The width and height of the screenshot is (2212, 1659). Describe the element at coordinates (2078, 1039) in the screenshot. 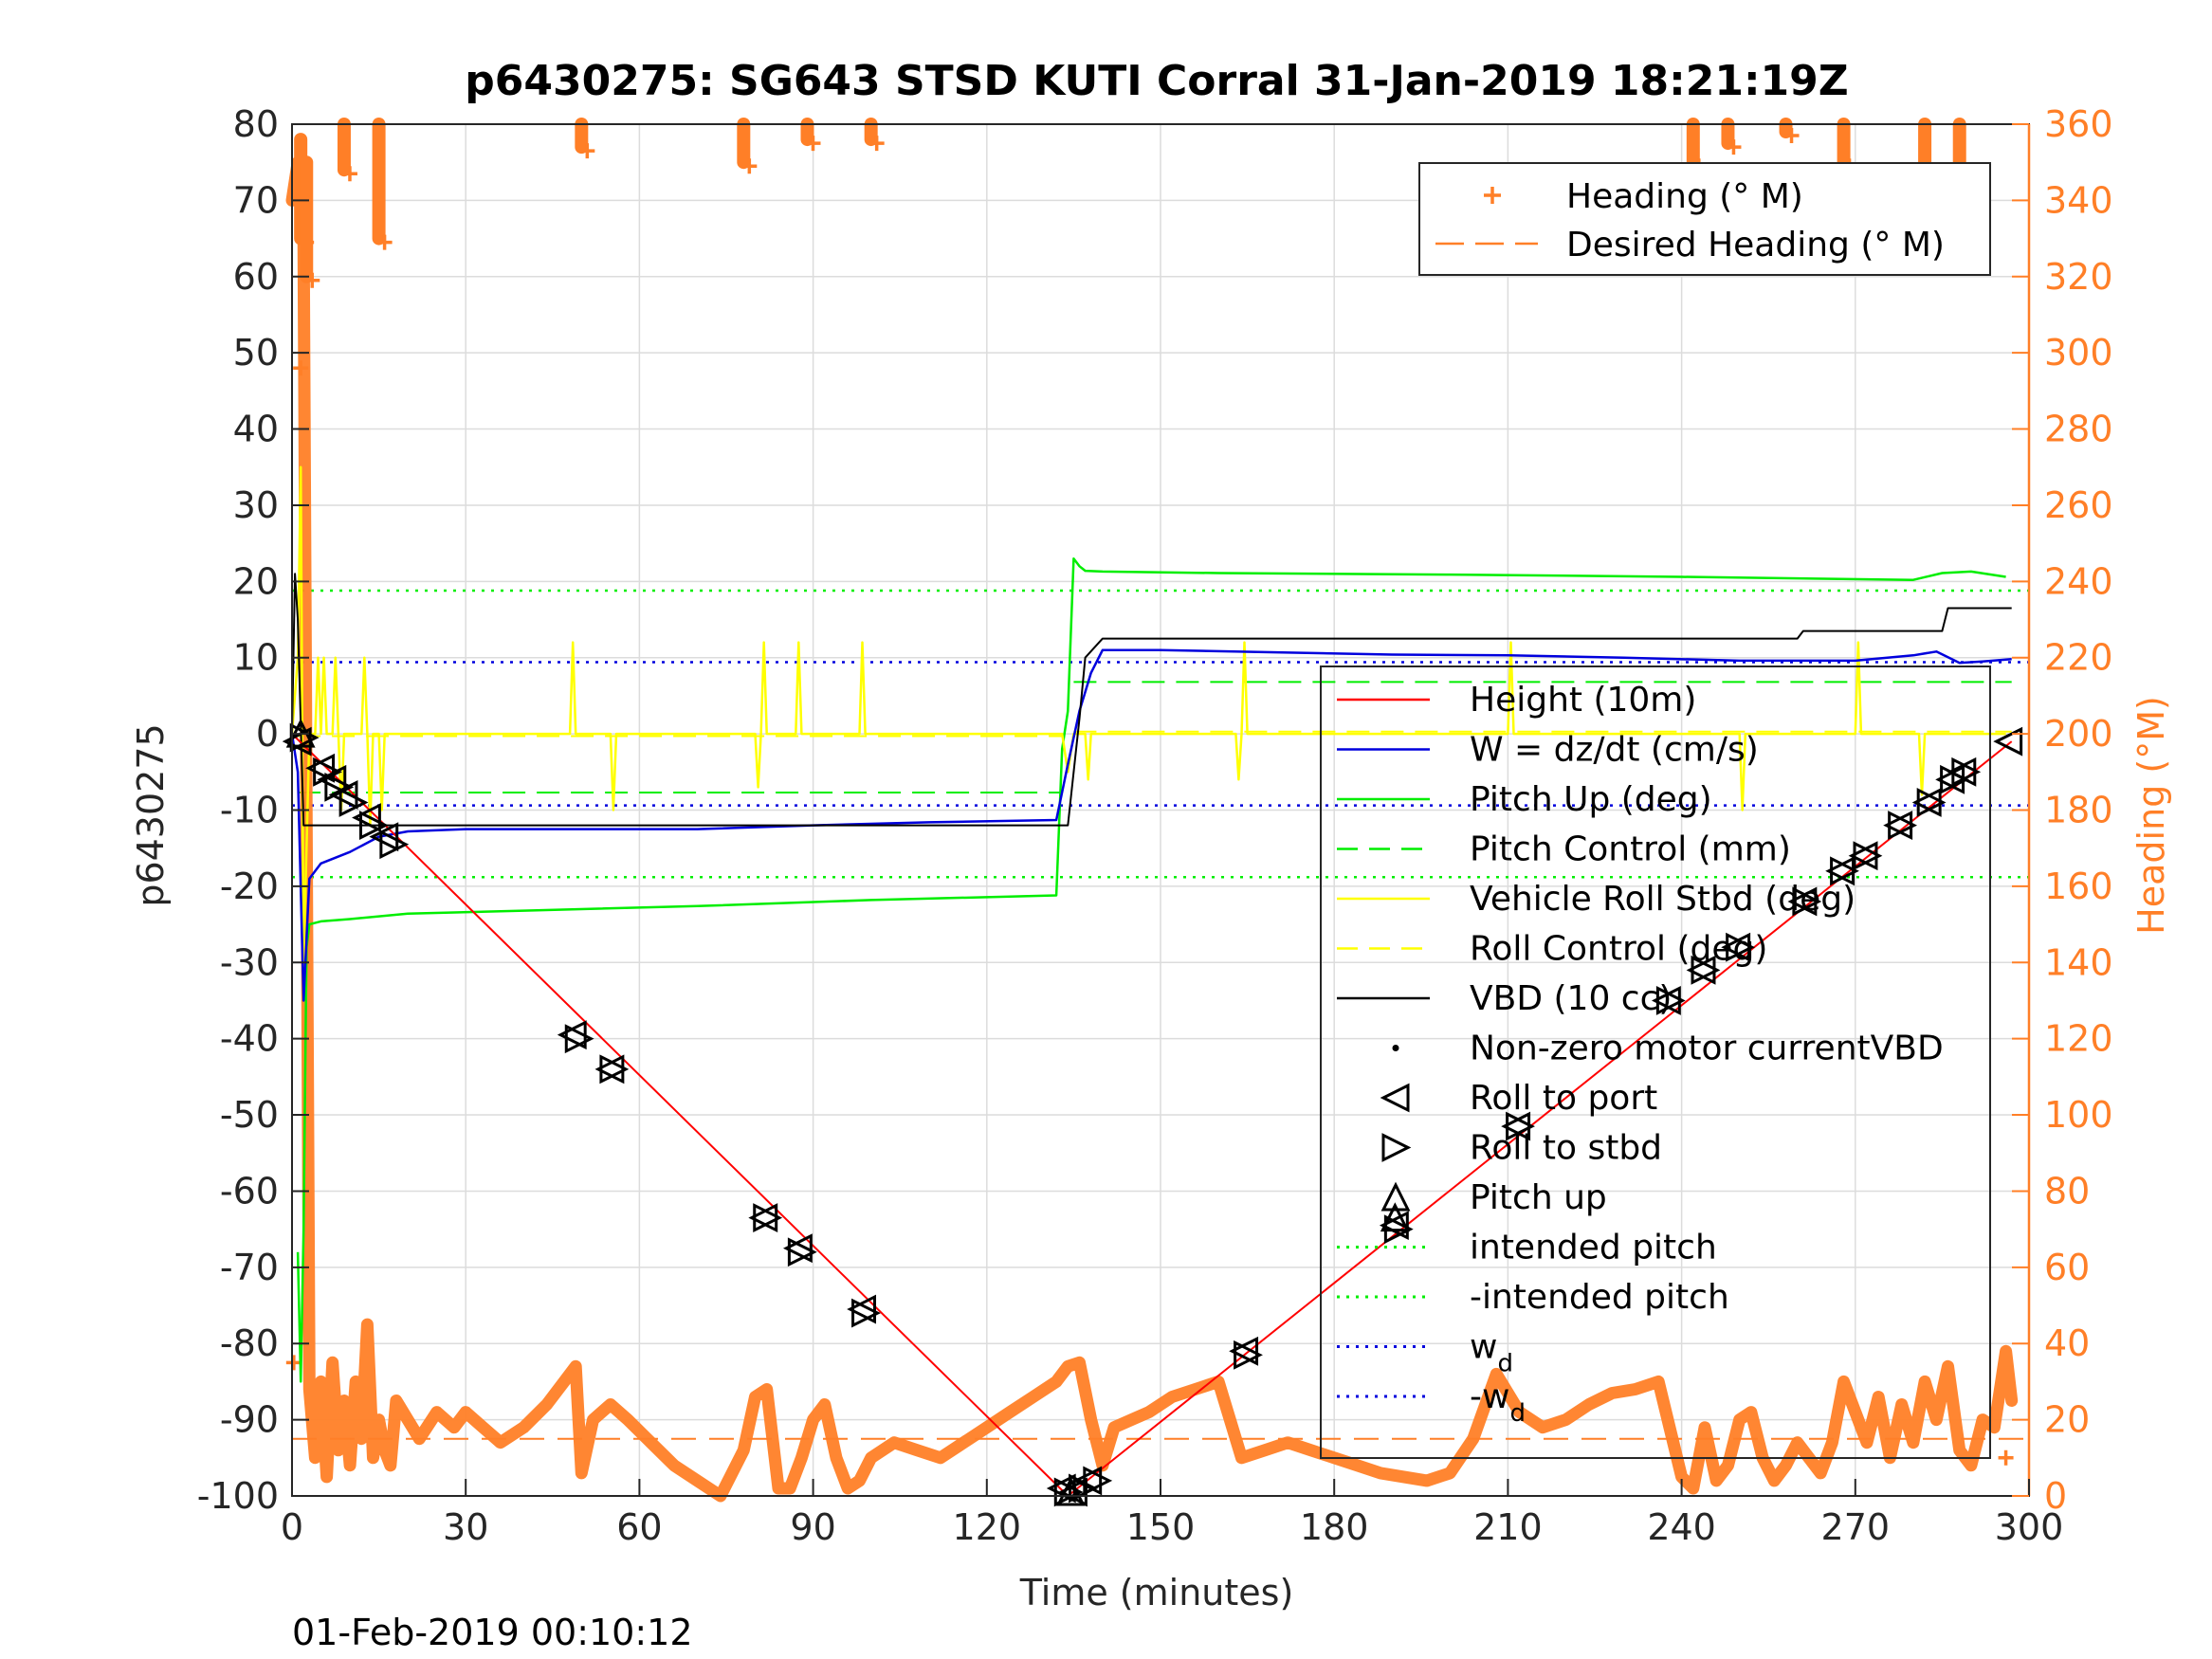

I see `y-tick-label-right: 120` at that location.